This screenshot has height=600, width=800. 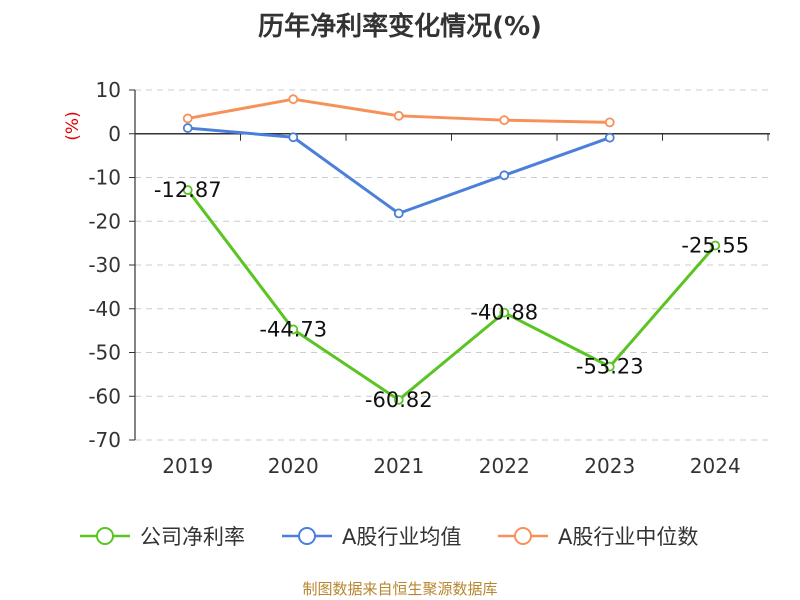 What do you see at coordinates (628, 537) in the screenshot?
I see `legend-label: A股行业中位数` at bounding box center [628, 537].